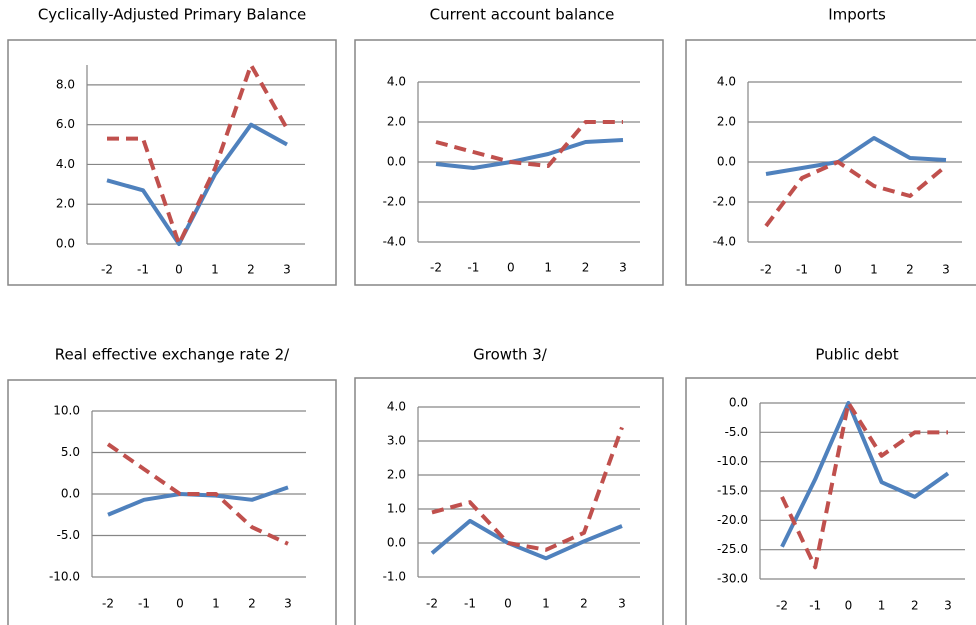 This screenshot has width=976, height=625. Describe the element at coordinates (732, 579) in the screenshot. I see `y-tick-label: -30.0` at that location.